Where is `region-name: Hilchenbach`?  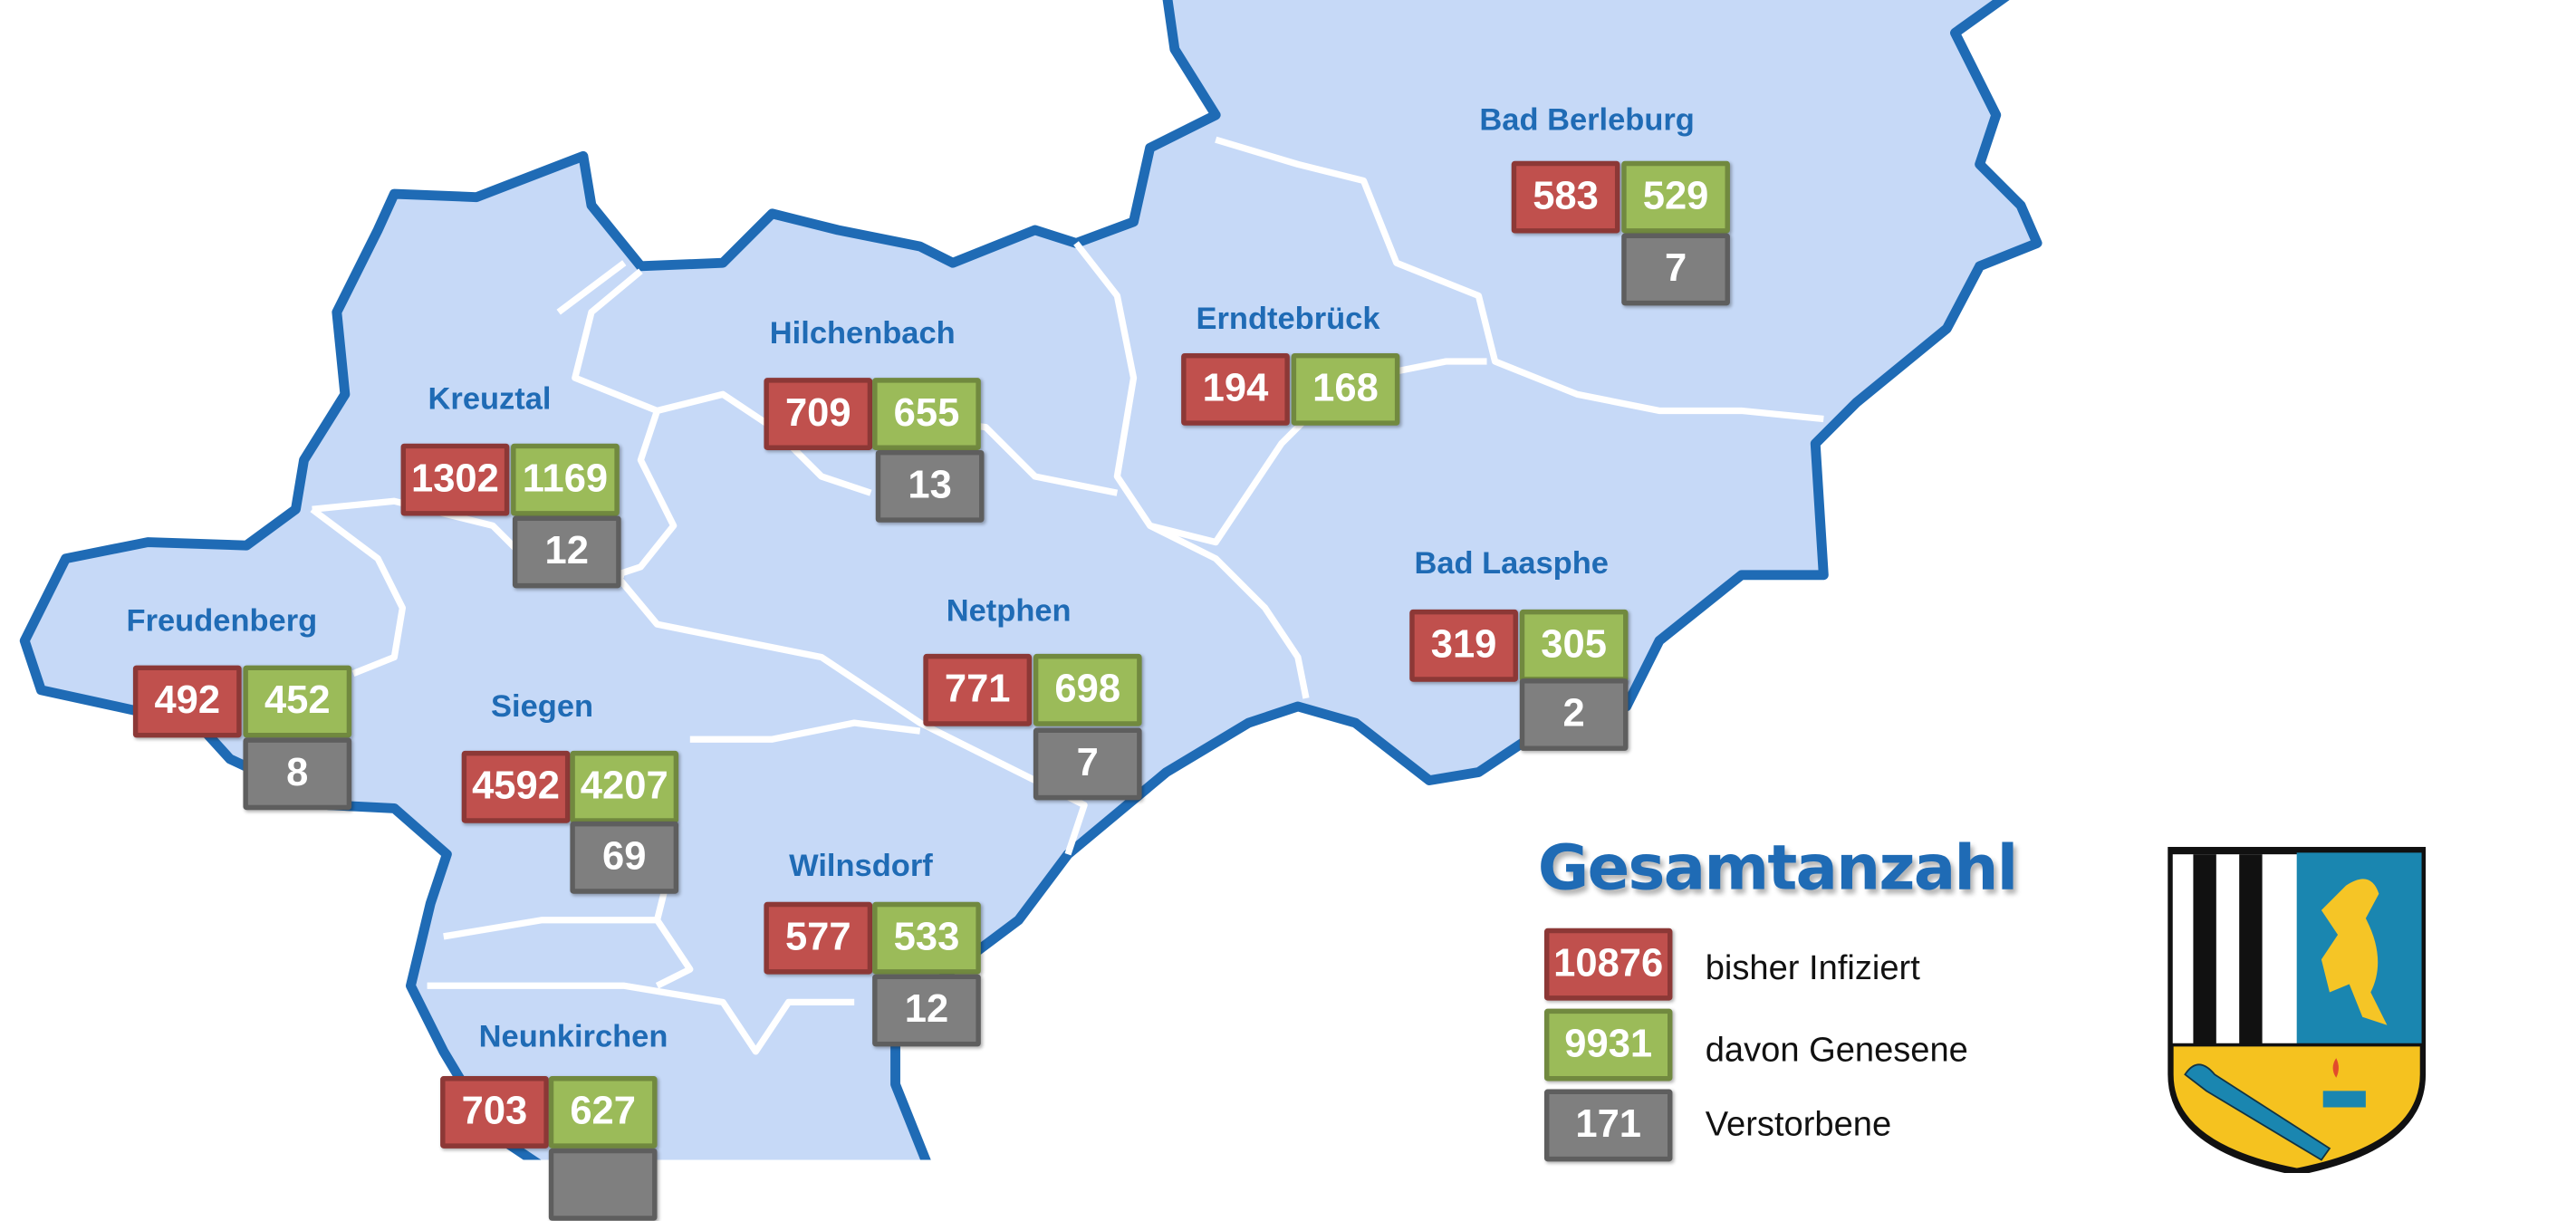
region-name: Hilchenbach is located at coordinates (862, 334).